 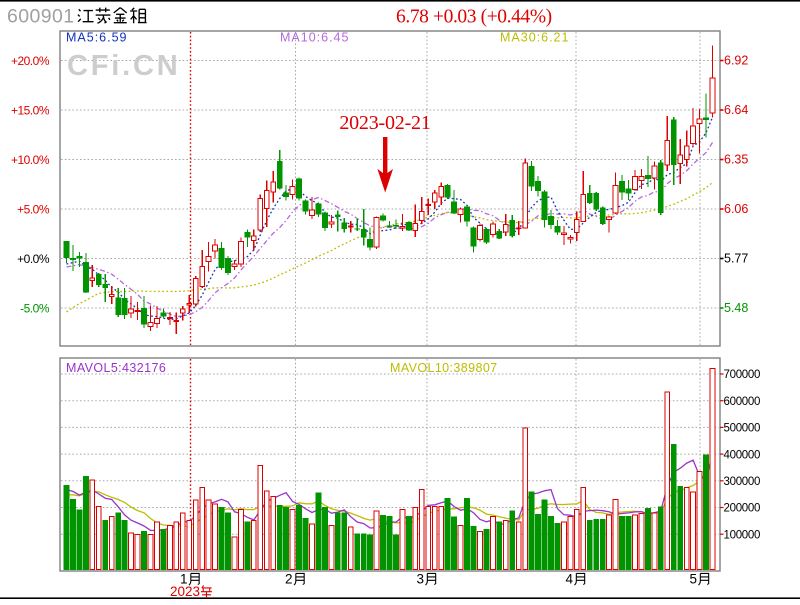 I want to click on svg-text: 4, so click(x=569, y=579).